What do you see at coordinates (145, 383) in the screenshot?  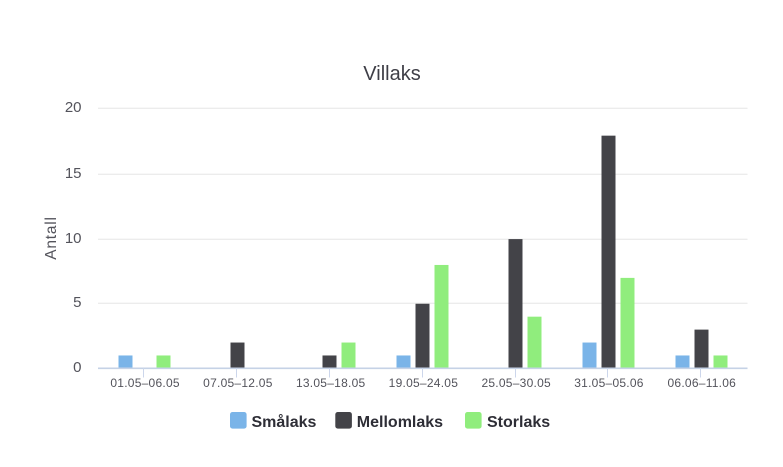 I see `svg-text: 01.05–06.05` at bounding box center [145, 383].